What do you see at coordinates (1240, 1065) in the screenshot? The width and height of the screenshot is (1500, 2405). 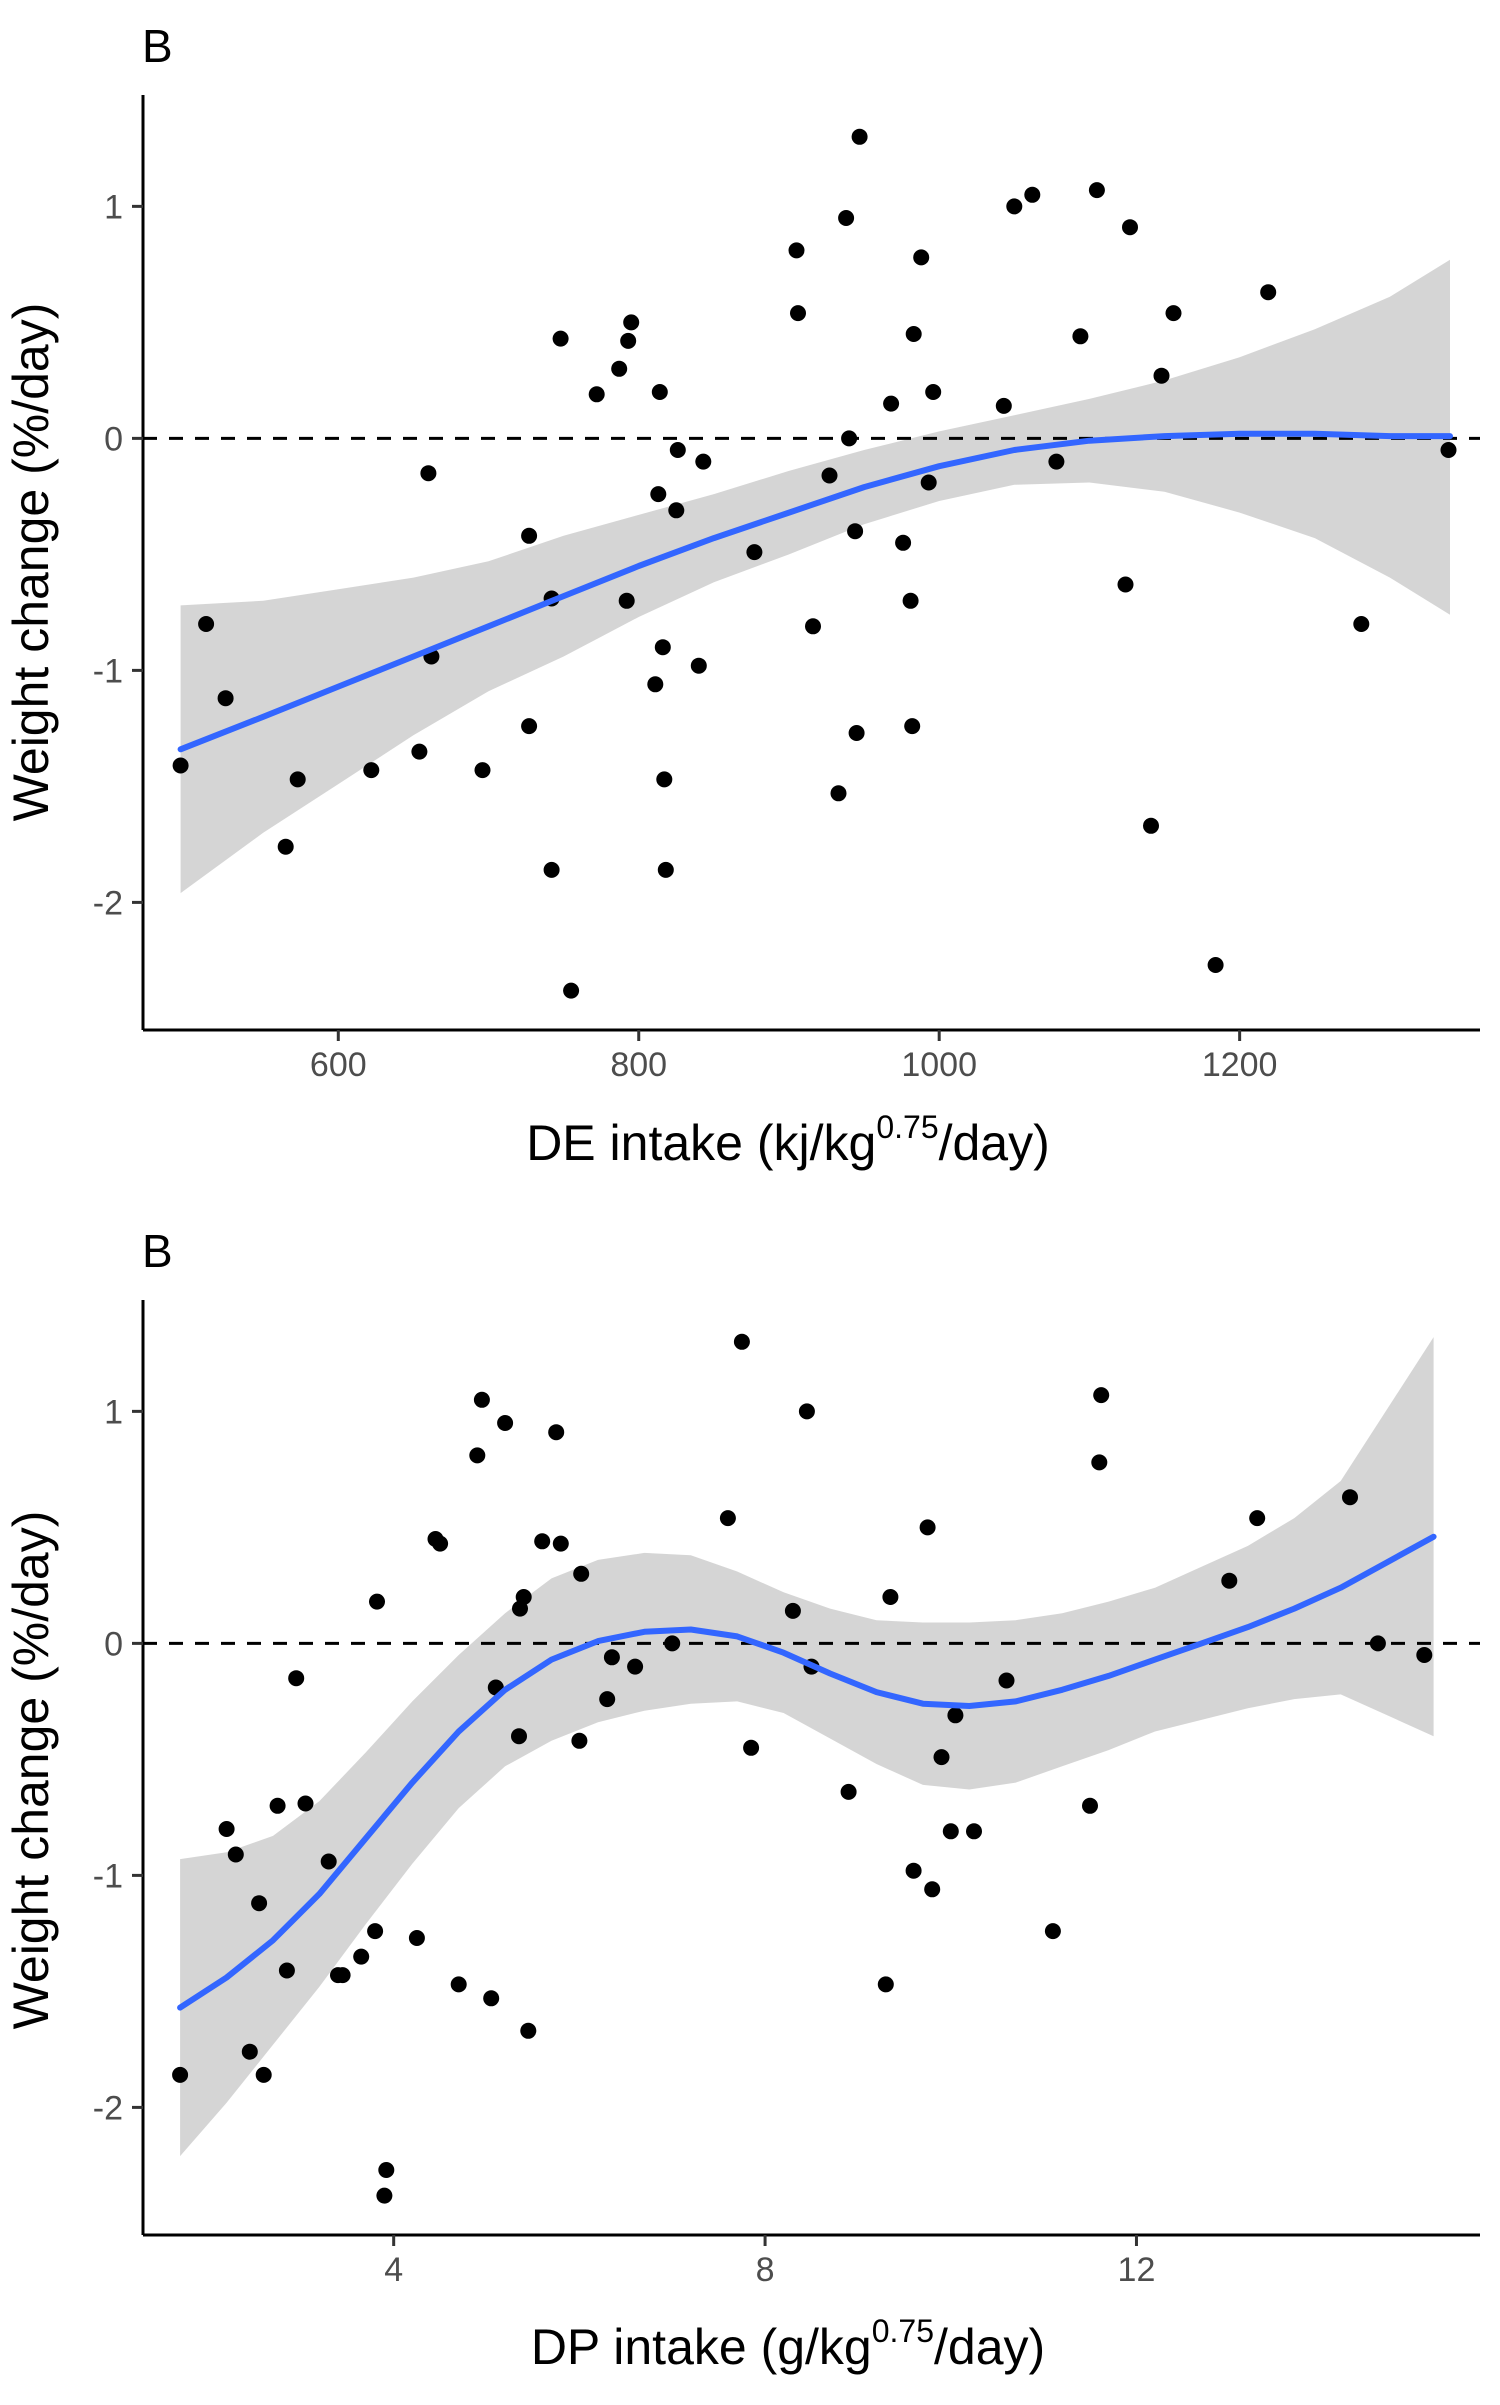 I see `x-tick-label: 1200` at bounding box center [1240, 1065].